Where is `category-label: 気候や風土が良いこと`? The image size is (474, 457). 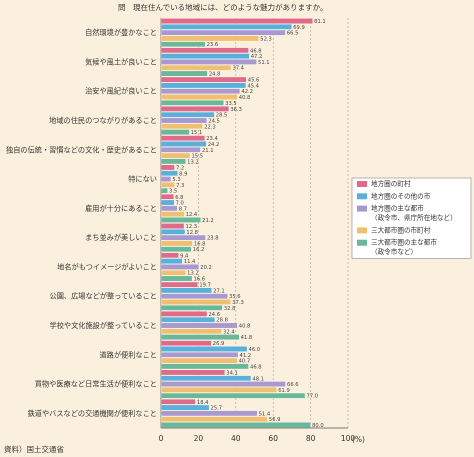
category-label: 気候や風土が良いこと is located at coordinates (121, 61).